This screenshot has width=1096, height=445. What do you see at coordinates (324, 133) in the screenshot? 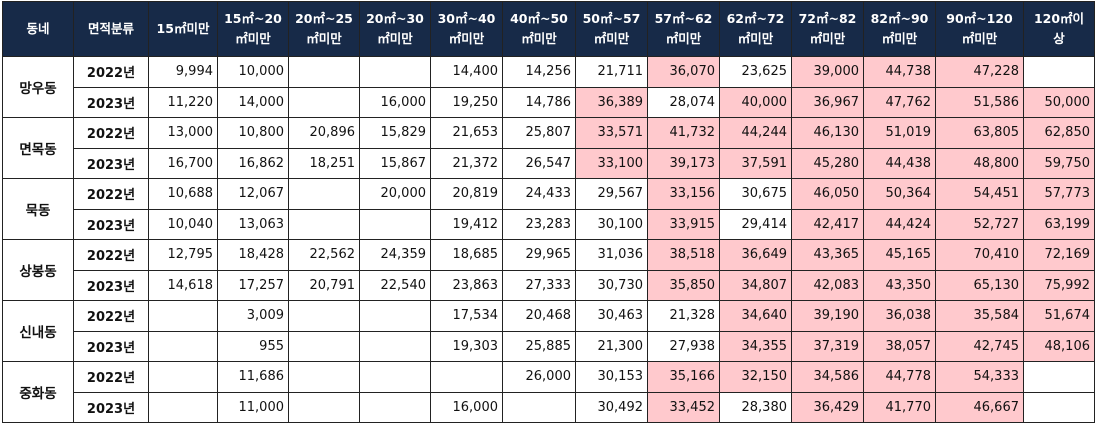
I see `price-cell: 20,896` at bounding box center [324, 133].